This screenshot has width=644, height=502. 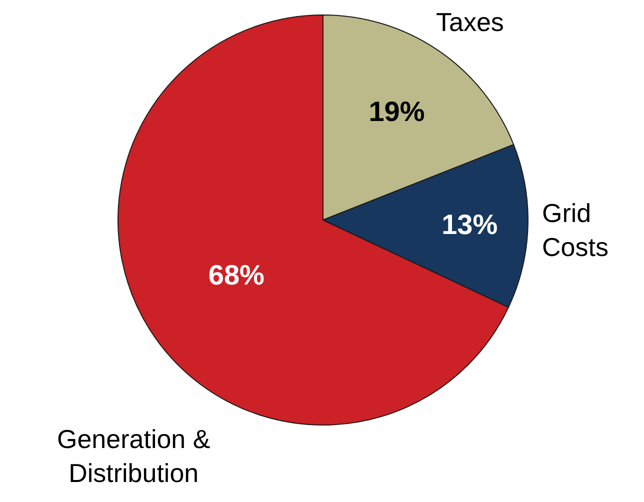 I want to click on data-label: 19%, so click(x=396, y=111).